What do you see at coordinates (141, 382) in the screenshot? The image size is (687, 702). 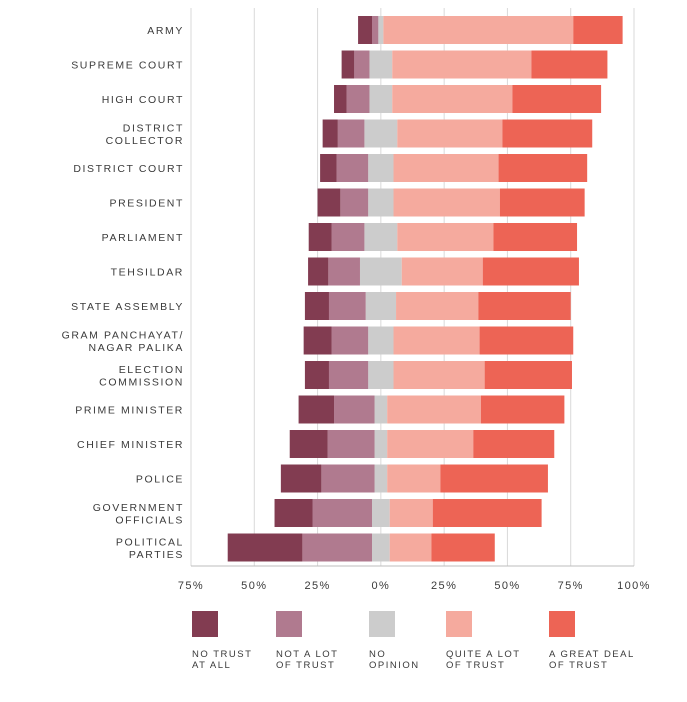 I see `category-label-10-line-1: COMMISSION` at bounding box center [141, 382].